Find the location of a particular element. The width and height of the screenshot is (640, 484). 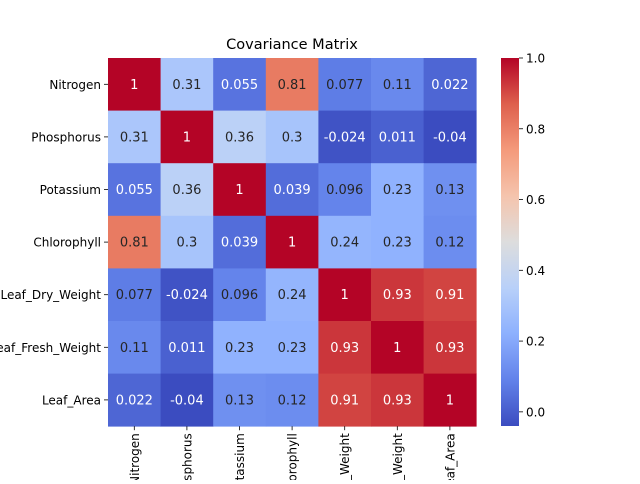

col-label-6: Leaf_Area is located at coordinates (450, 456).